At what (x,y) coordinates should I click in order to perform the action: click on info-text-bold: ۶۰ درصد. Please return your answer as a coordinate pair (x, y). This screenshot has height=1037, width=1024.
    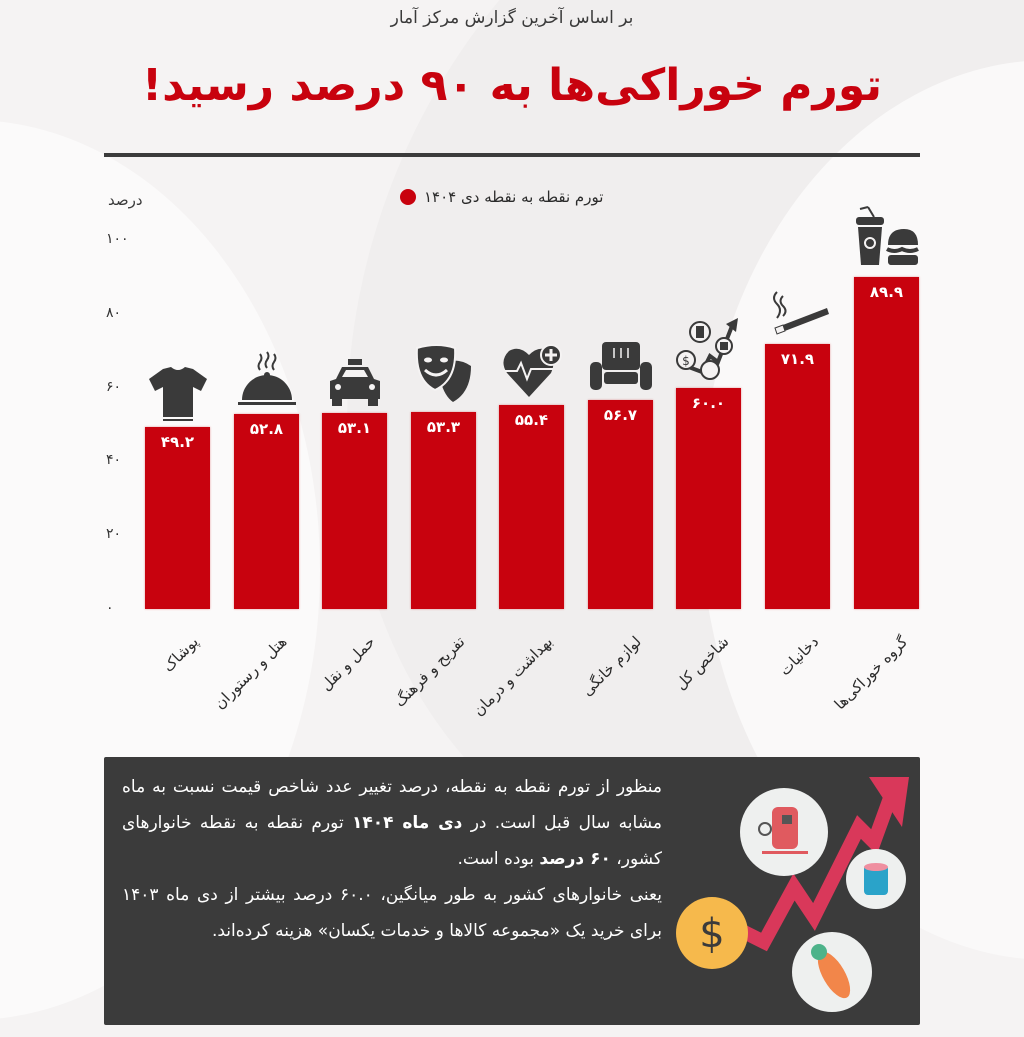
    Looking at the image, I should click on (575, 859).